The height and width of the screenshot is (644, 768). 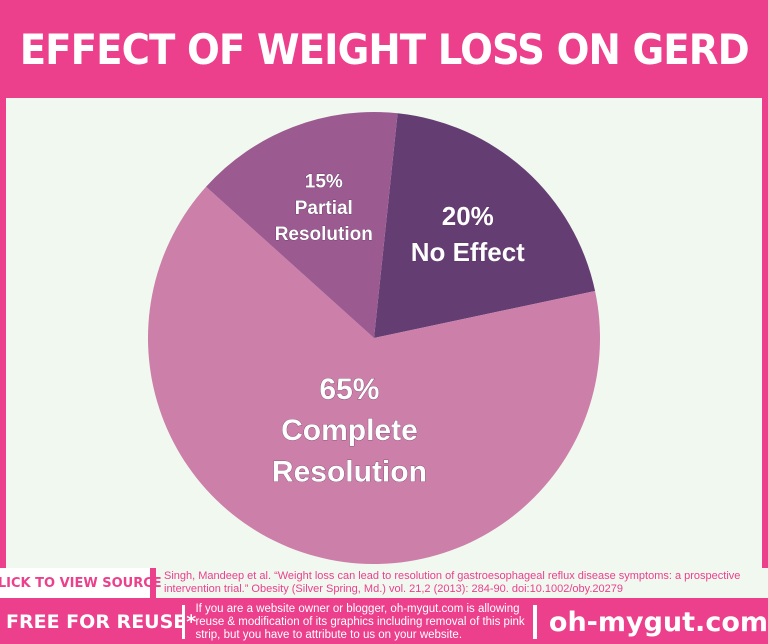 What do you see at coordinates (349, 430) in the screenshot?
I see `slice-category-label: Complete` at bounding box center [349, 430].